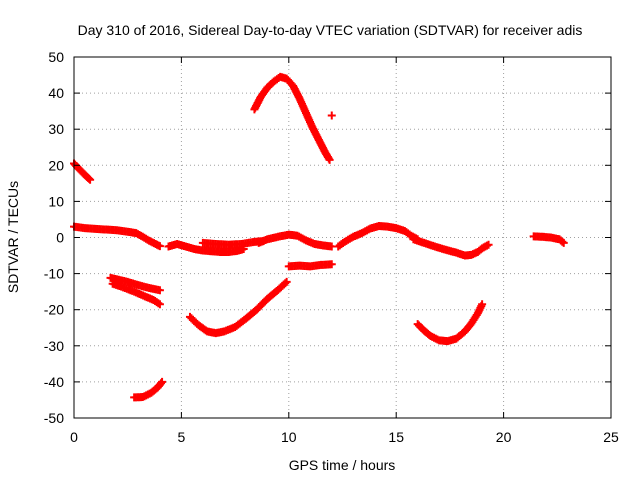 The height and width of the screenshot is (480, 640). What do you see at coordinates (13, 237) in the screenshot?
I see `y-axis-label: SDTVAR / TECUs` at bounding box center [13, 237].